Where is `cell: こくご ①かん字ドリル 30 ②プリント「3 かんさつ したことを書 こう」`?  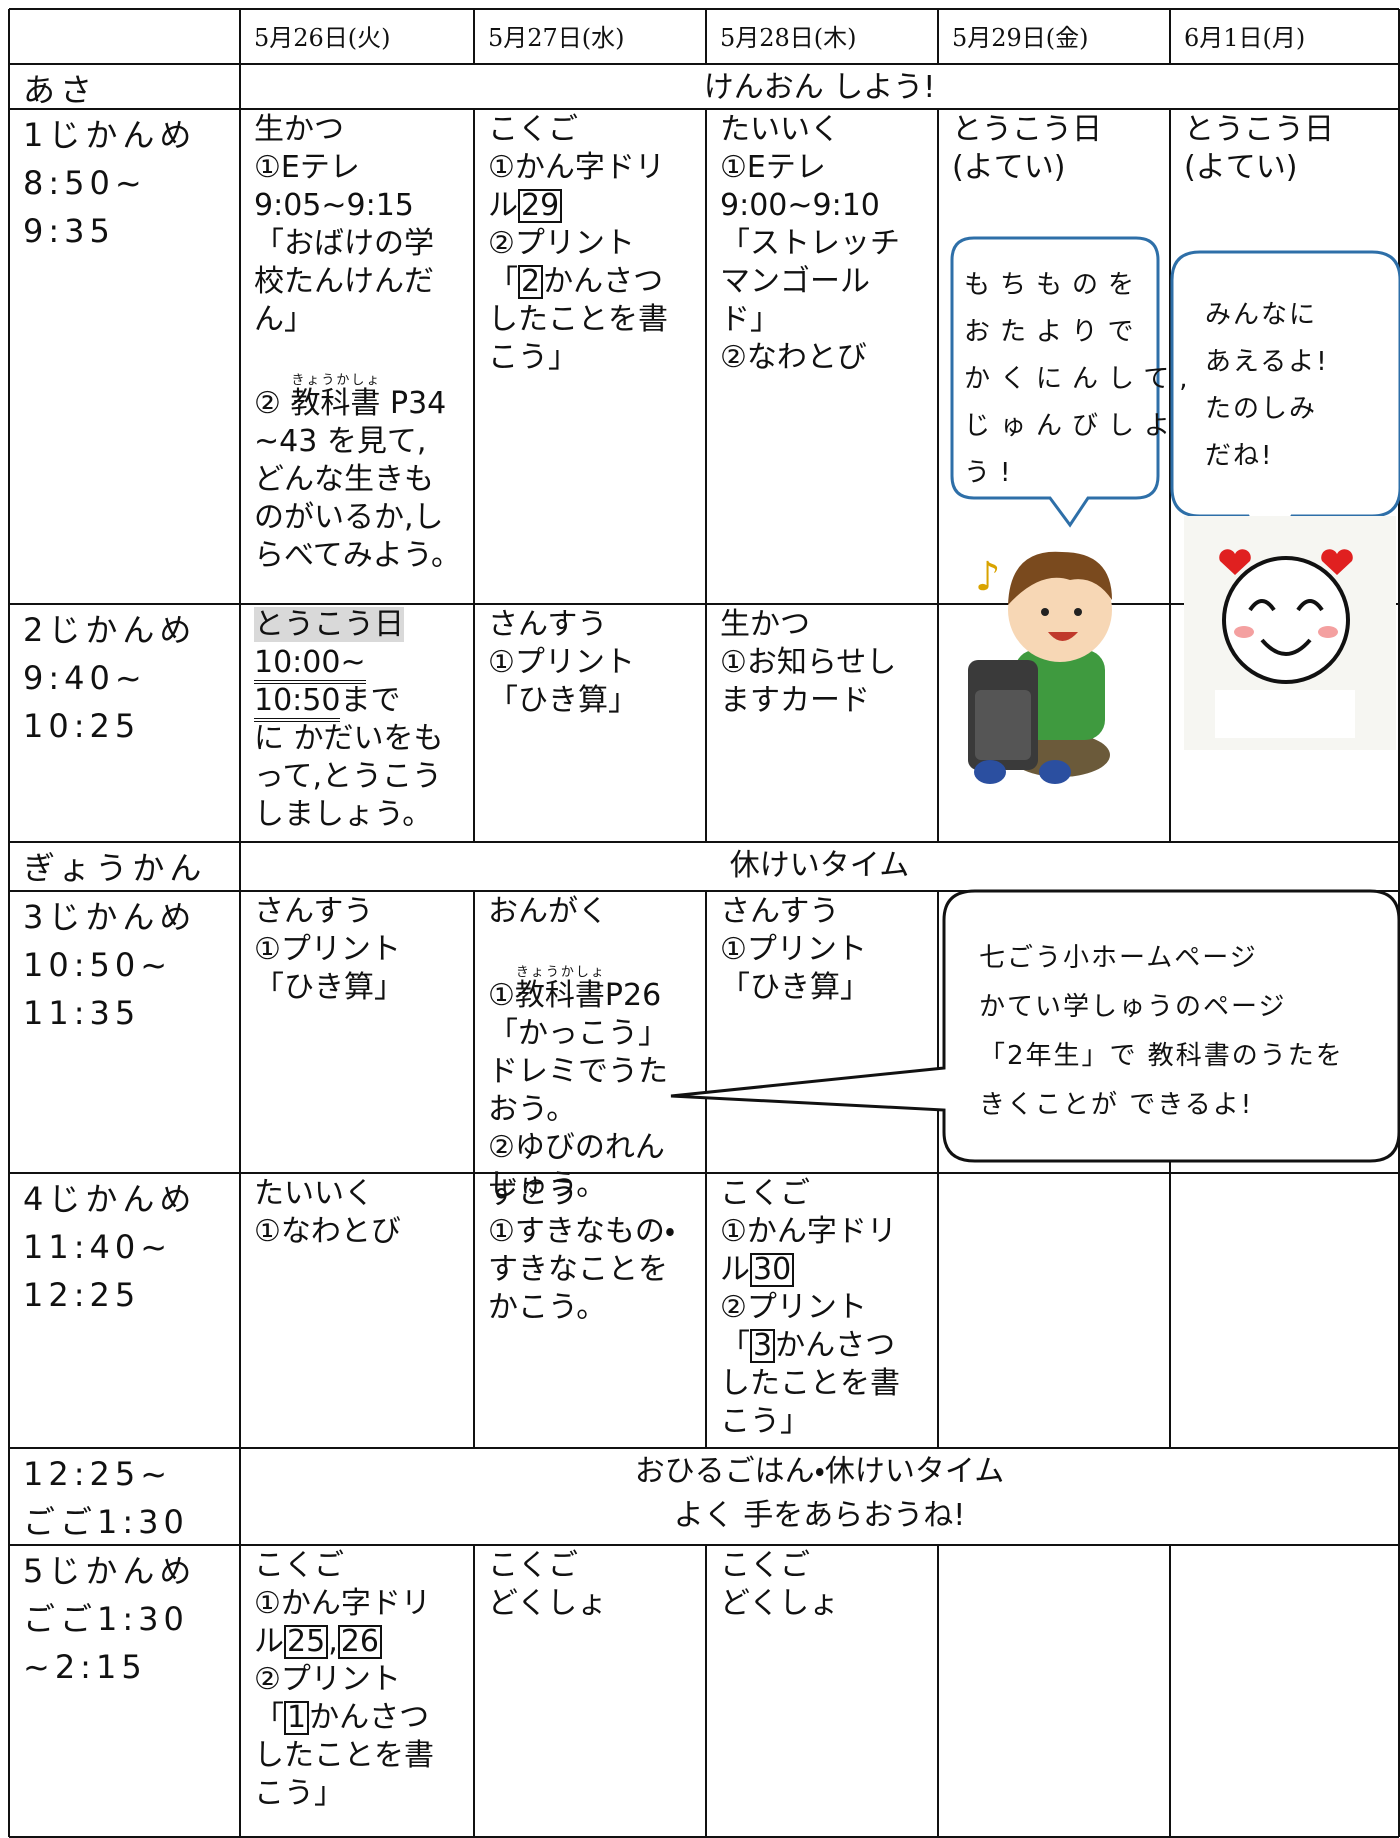 cell: こくご ①かん字ドリル 30 ②プリント「3 かんさつ したことを書 こう」 is located at coordinates (822, 1310).